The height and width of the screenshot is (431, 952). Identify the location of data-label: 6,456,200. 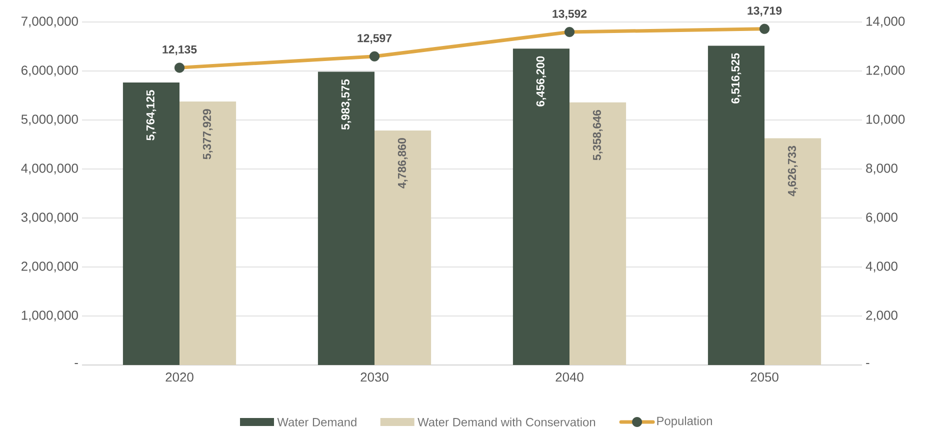
(541, 81).